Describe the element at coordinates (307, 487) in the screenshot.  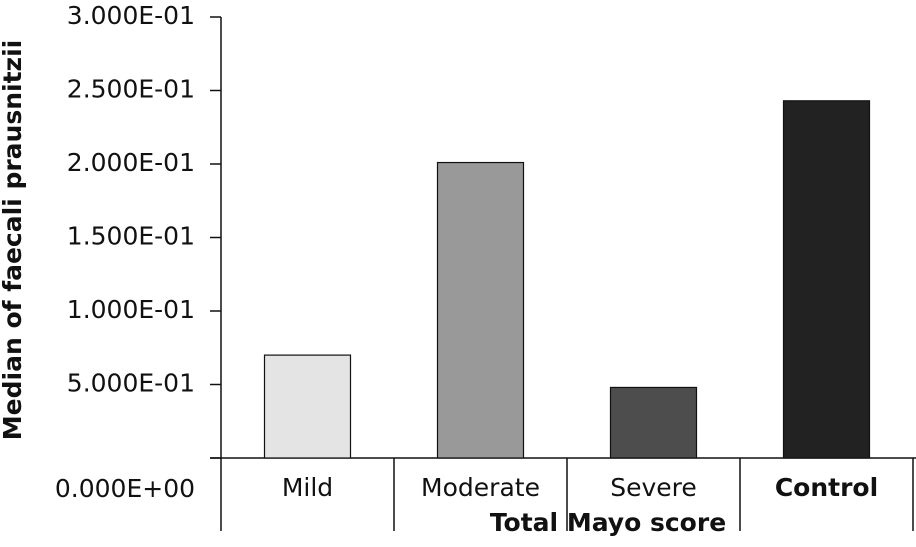
I see `x-tick-label: Mild` at that location.